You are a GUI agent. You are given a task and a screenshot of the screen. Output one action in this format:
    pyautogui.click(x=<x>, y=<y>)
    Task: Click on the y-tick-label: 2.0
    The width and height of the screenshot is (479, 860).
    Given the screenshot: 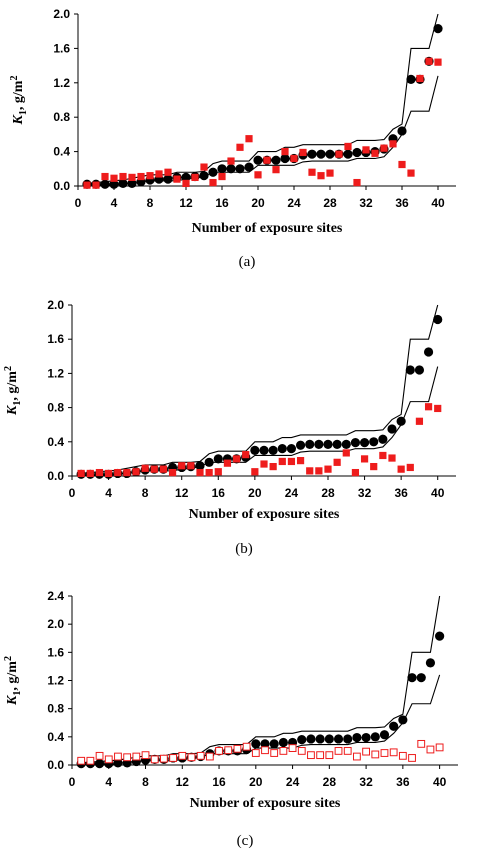 What is the action you would take?
    pyautogui.click(x=61, y=14)
    